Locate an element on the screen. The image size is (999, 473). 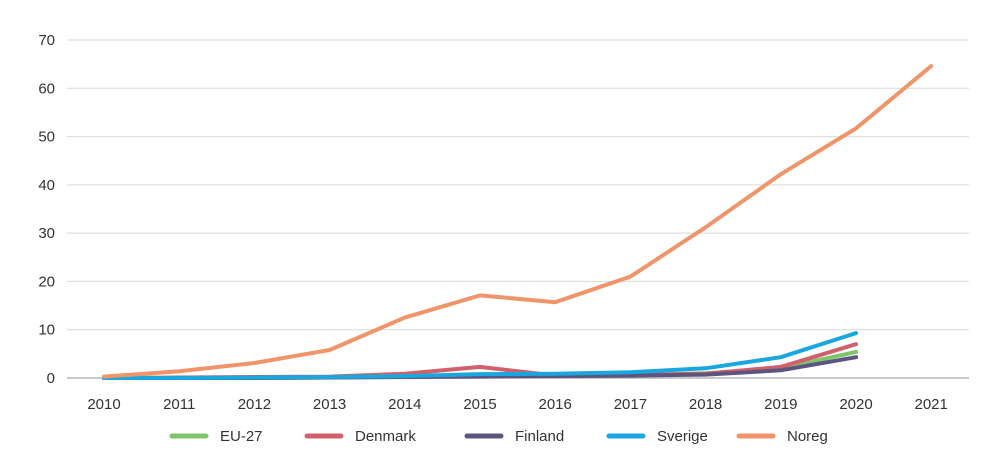
y-tick-label: 10 is located at coordinates (46, 330).